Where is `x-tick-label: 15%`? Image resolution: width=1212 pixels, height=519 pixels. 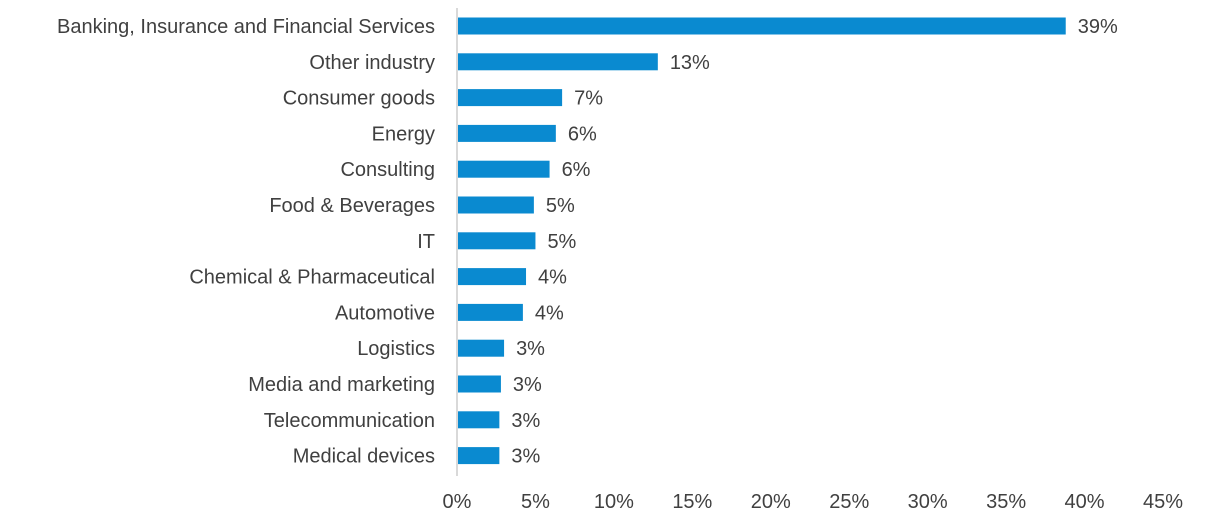
x-tick-label: 15% is located at coordinates (692, 502).